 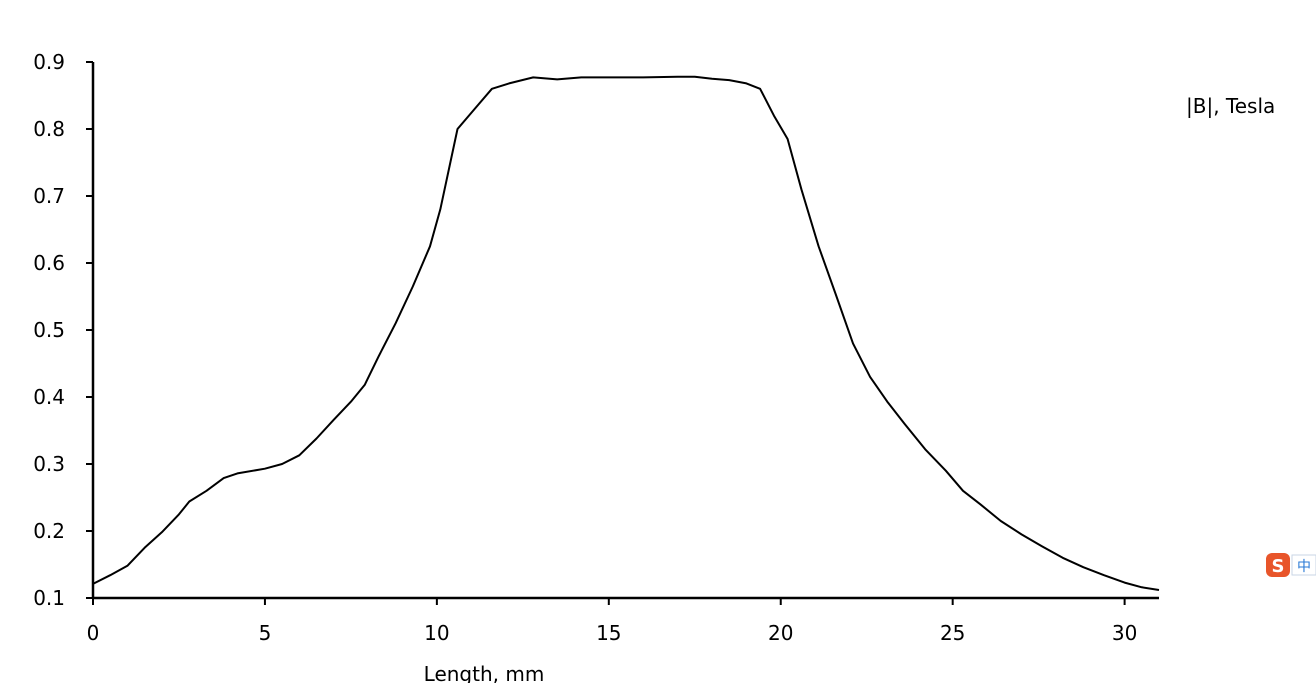 What do you see at coordinates (436, 633) in the screenshot?
I see `x-tick-label: 10` at bounding box center [436, 633].